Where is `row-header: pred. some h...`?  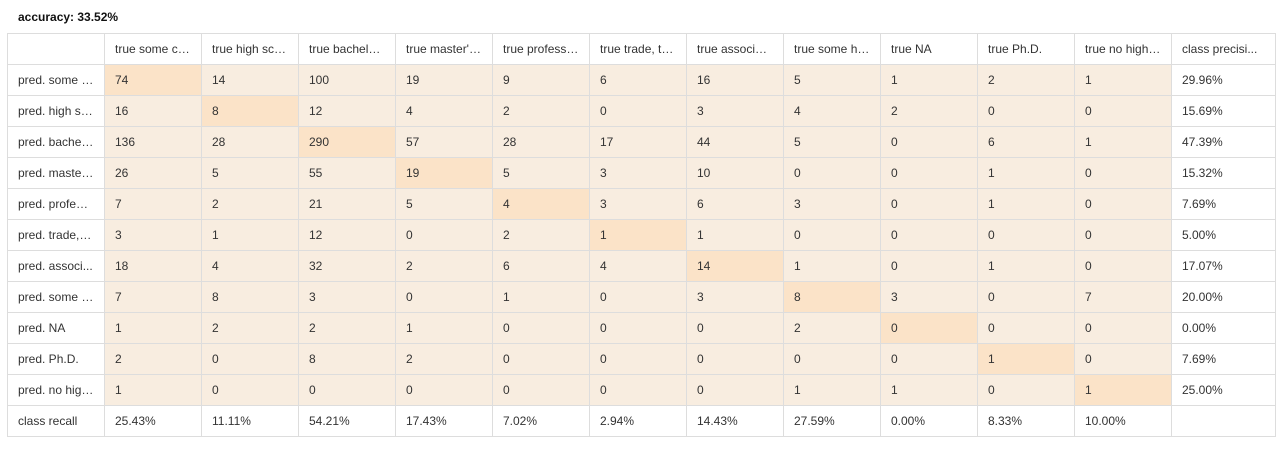
row-header: pred. some h... is located at coordinates (56, 297).